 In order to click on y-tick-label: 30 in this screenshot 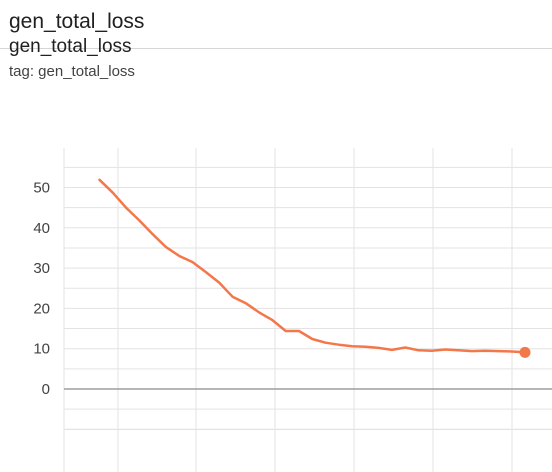, I will do `click(41, 268)`.